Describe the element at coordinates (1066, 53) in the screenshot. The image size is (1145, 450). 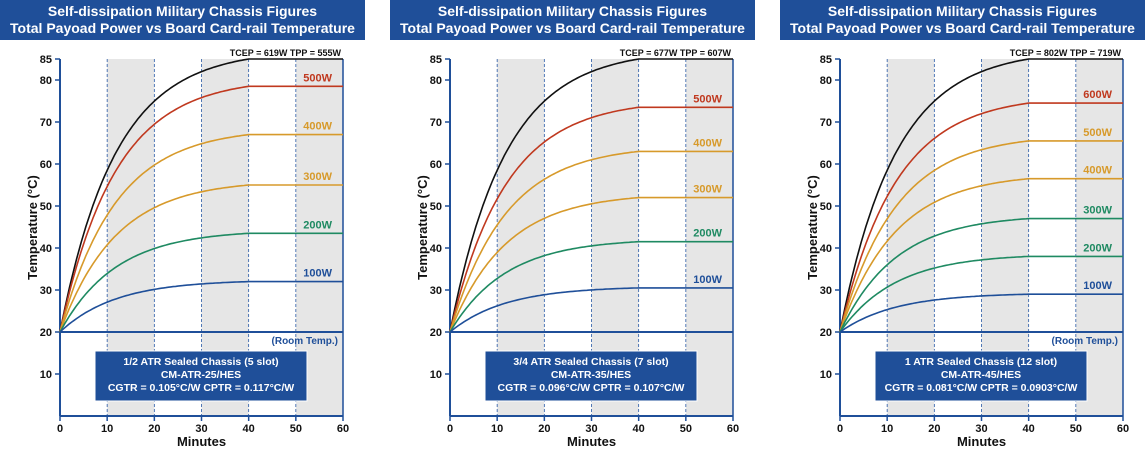
I see `top-annotation: TCEP = 802W TPP = 719W` at that location.